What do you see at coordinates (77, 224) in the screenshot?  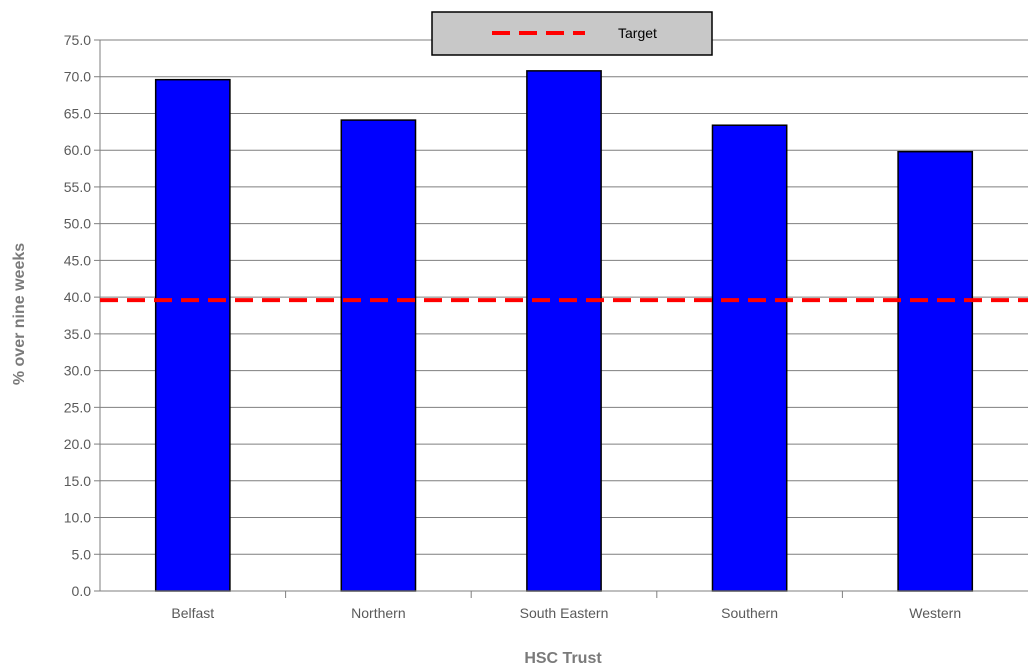 I see `y-tick-label: 50.0` at bounding box center [77, 224].